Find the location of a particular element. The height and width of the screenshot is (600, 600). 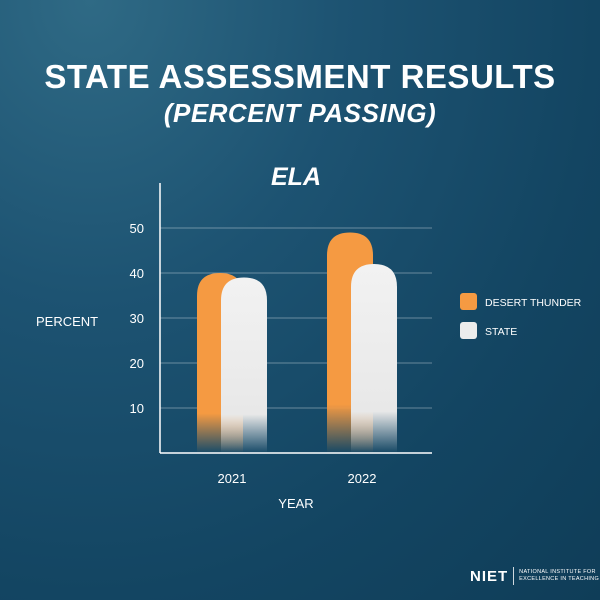

x-axis-label: YEAR is located at coordinates (295, 503).